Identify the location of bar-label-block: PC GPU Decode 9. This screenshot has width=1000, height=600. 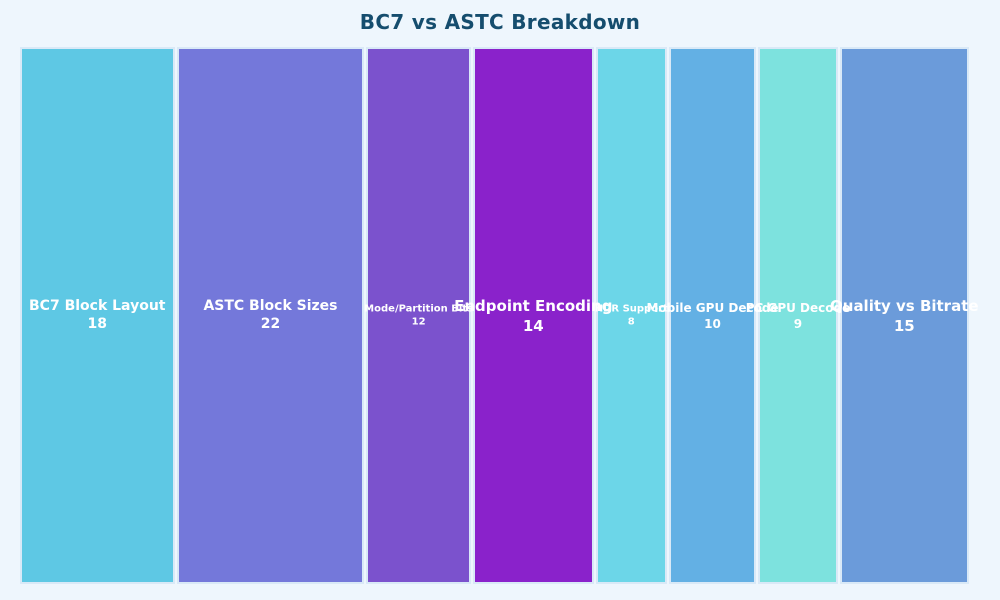
(798, 315).